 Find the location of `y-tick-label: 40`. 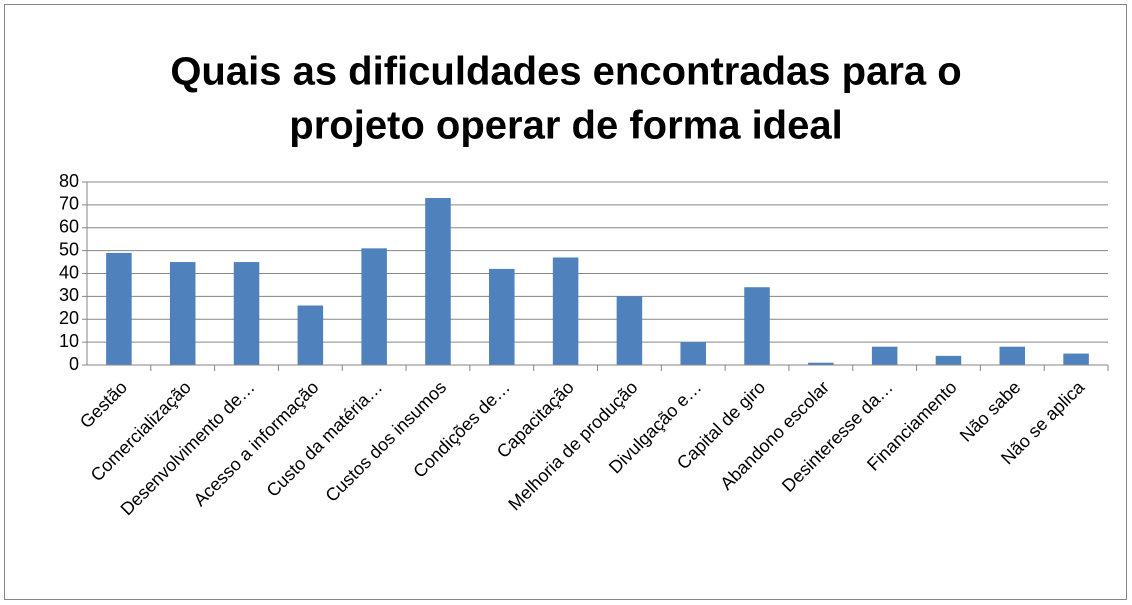

y-tick-label: 40 is located at coordinates (69, 272).